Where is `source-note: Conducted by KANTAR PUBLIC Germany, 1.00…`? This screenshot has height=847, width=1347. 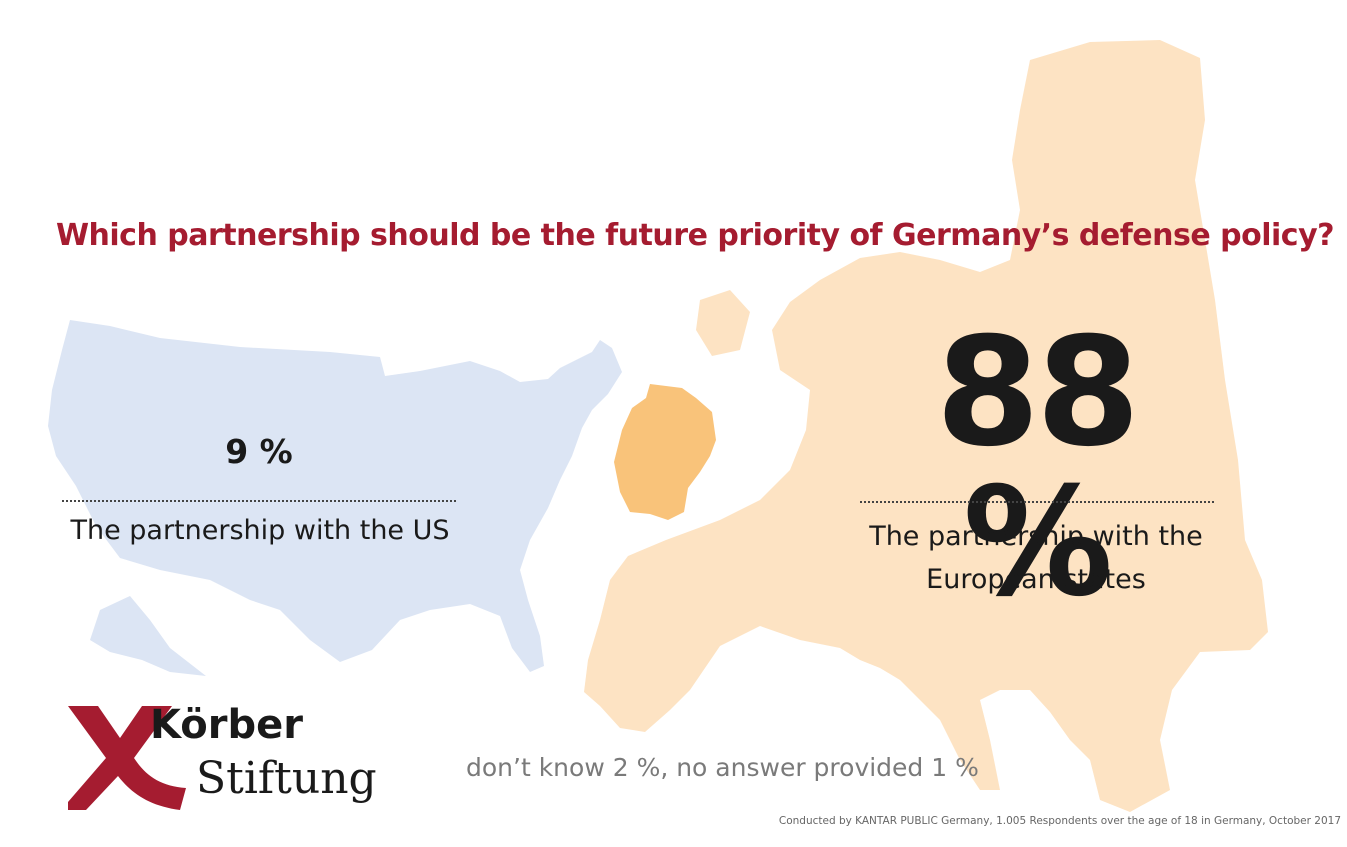 source-note: Conducted by KANTAR PUBLIC Germany, 1.00… is located at coordinates (1059, 821).